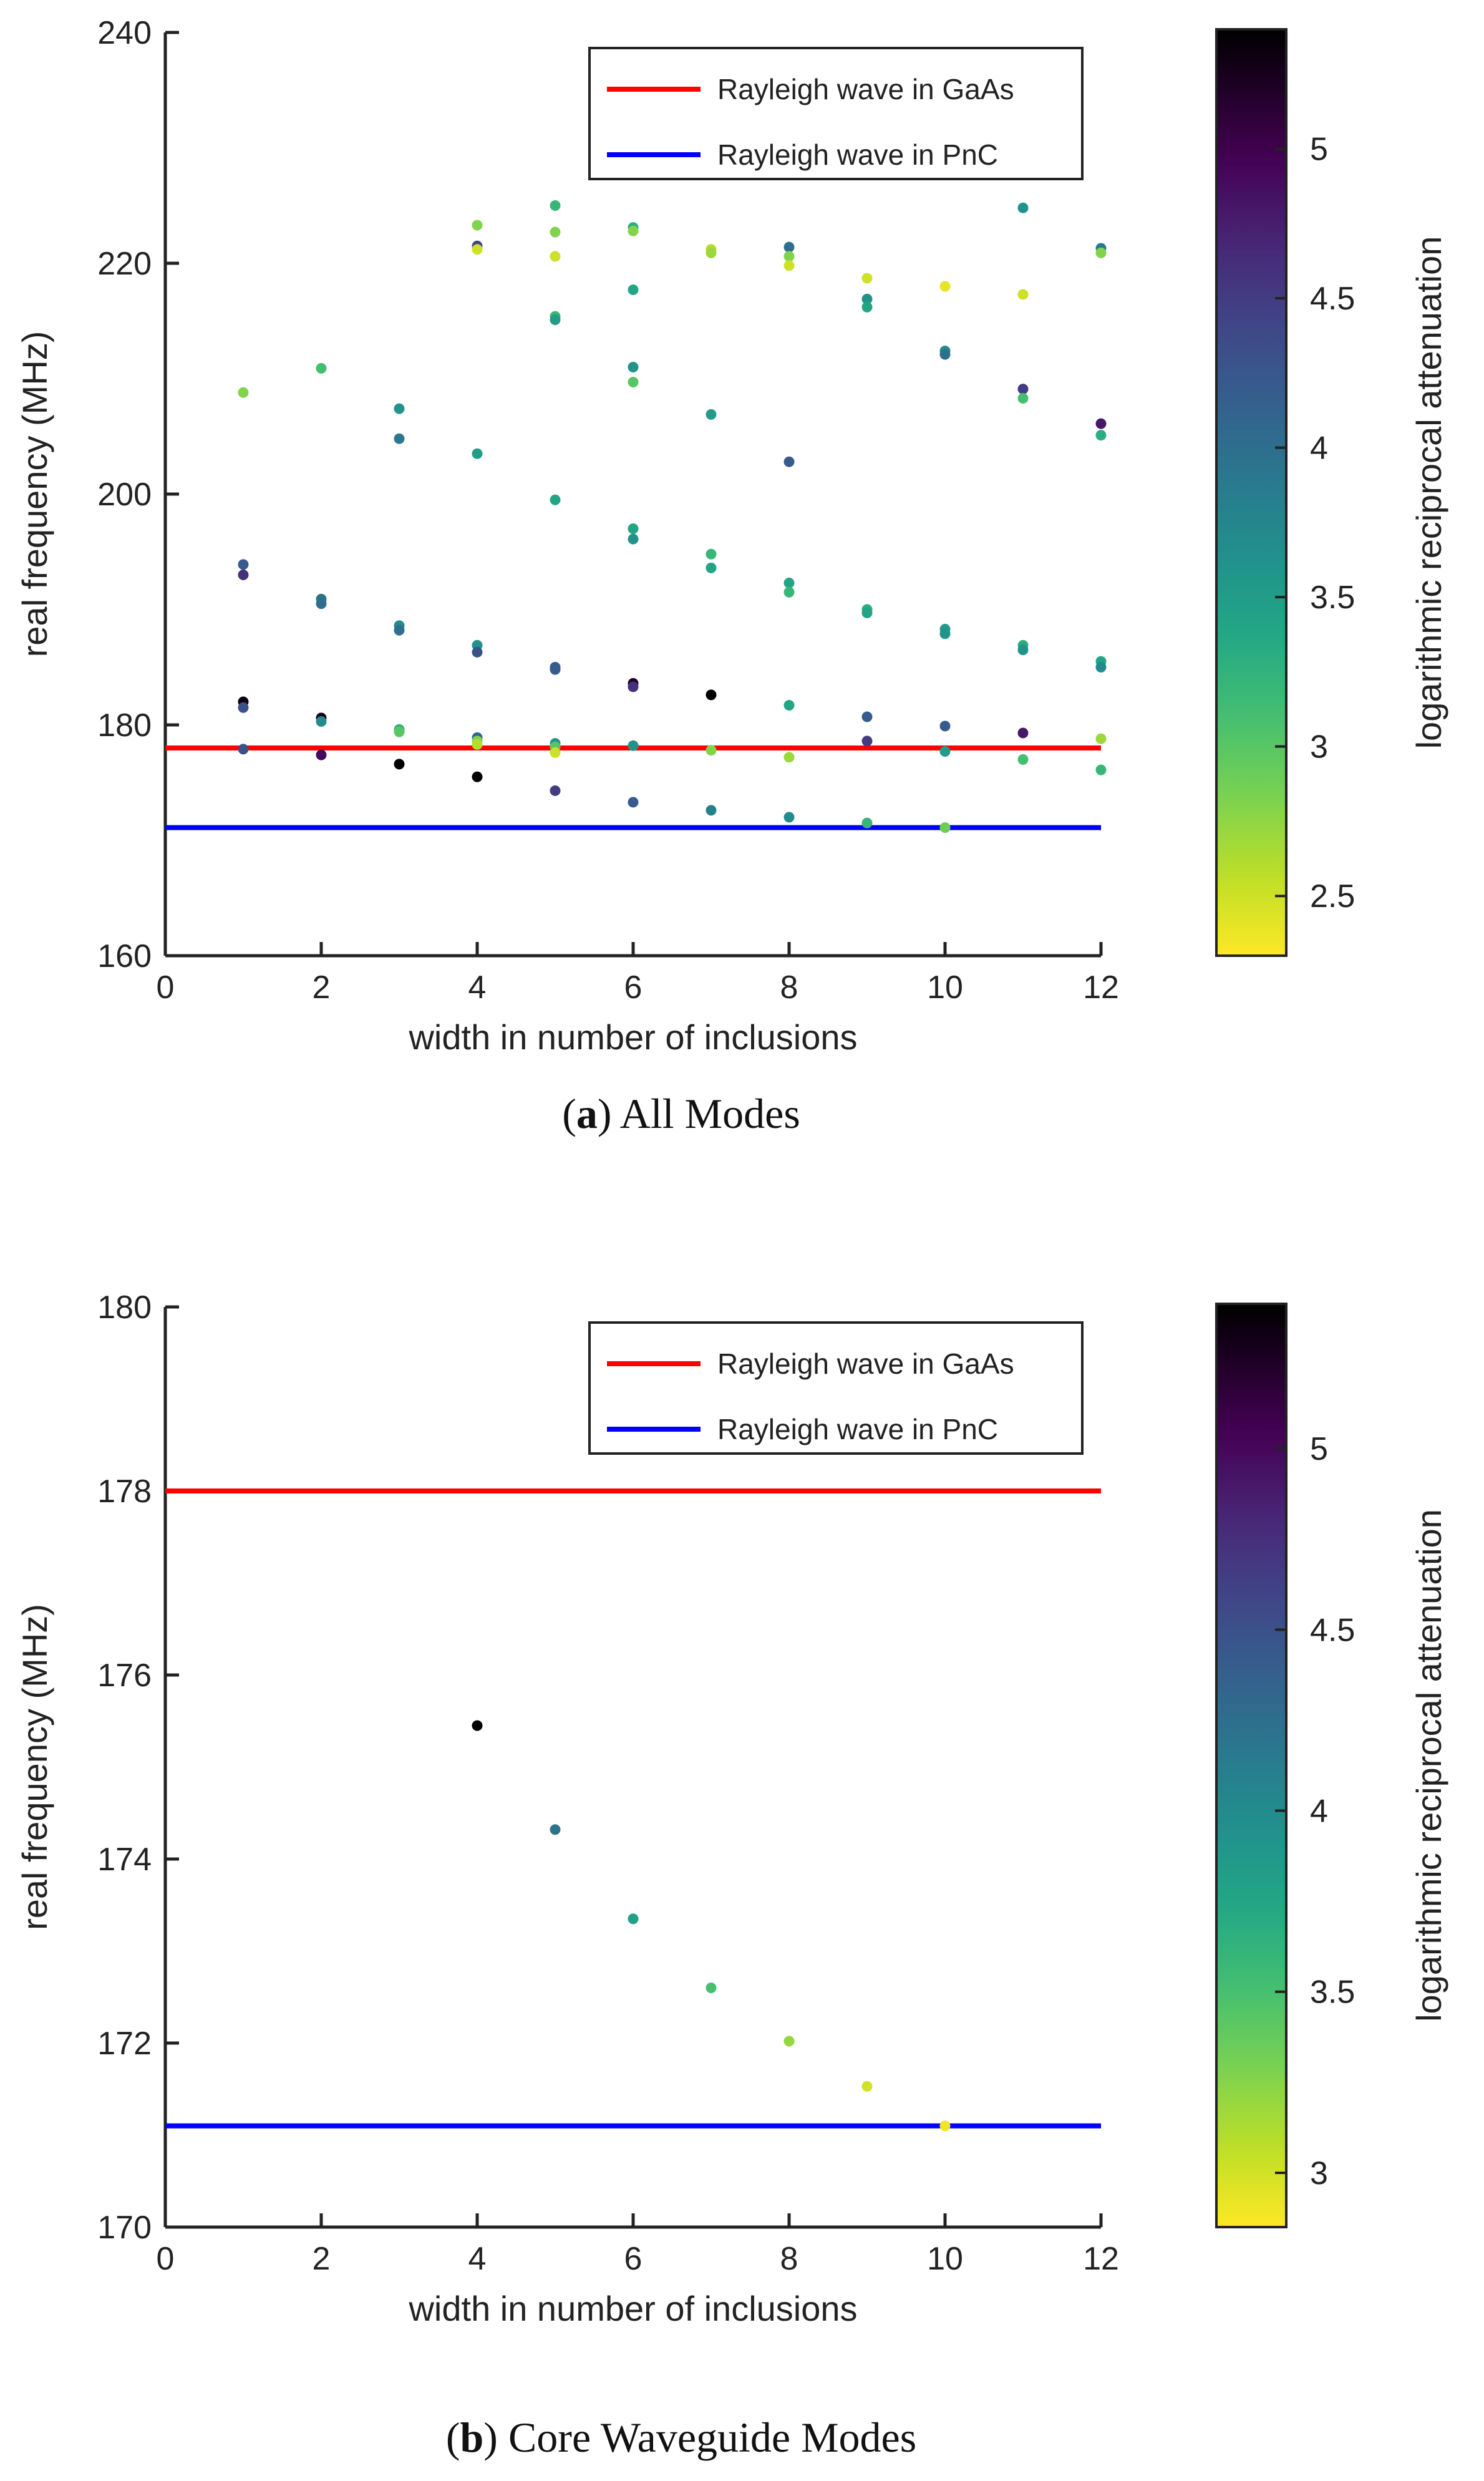 Image resolution: width=1484 pixels, height=2481 pixels. What do you see at coordinates (471, 2437) in the screenshot?
I see `caption-letter: b` at bounding box center [471, 2437].